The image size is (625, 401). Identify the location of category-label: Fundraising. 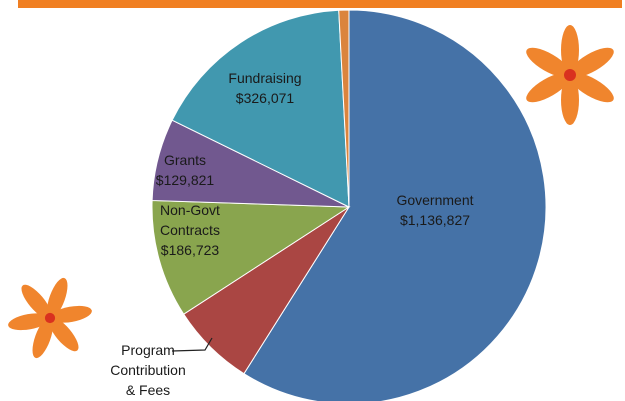
(265, 78).